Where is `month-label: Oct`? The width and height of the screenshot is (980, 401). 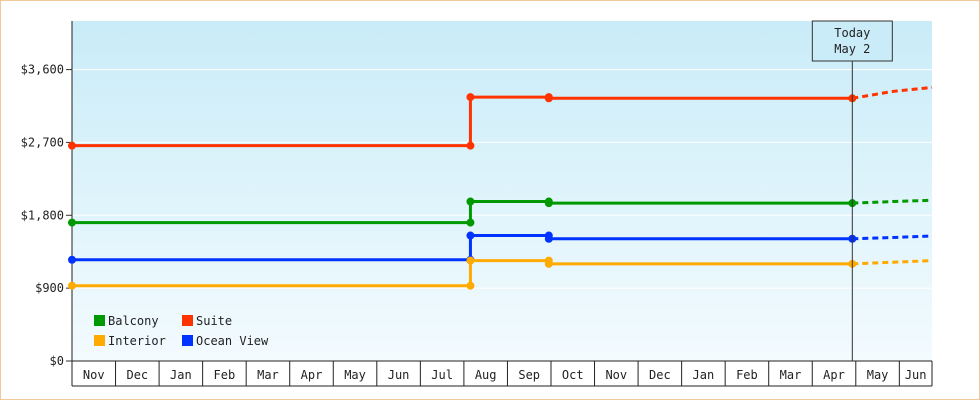
month-label: Oct is located at coordinates (573, 375).